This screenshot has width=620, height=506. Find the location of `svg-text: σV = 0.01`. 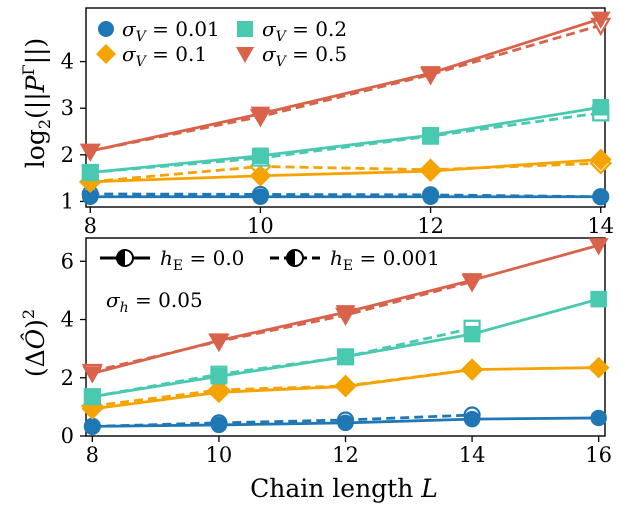

svg-text: σV = 0.01 is located at coordinates (171, 31).